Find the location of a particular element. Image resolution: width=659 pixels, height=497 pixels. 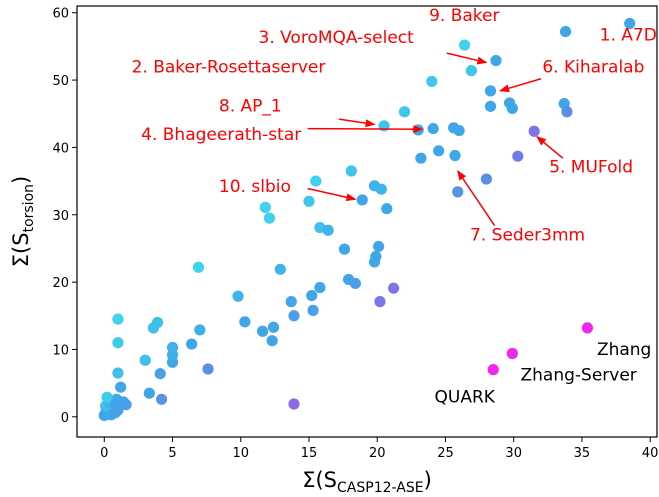

x-axis-ticks: 0 5 10 15 20 25 30 35 40 is located at coordinates (379, 449).